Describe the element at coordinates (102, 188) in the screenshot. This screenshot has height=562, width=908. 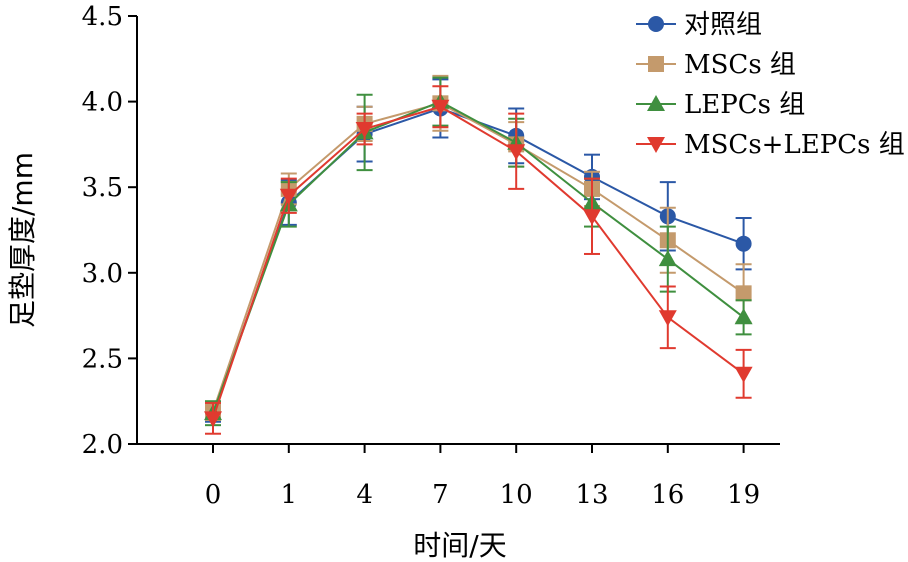
I see `y-tick-label: 3.5` at that location.